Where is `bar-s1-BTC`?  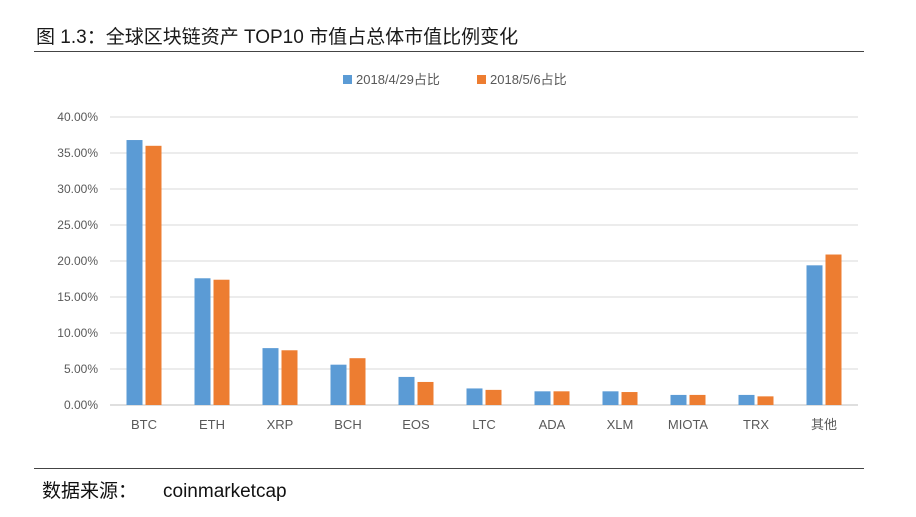 bar-s1-BTC is located at coordinates (134, 273).